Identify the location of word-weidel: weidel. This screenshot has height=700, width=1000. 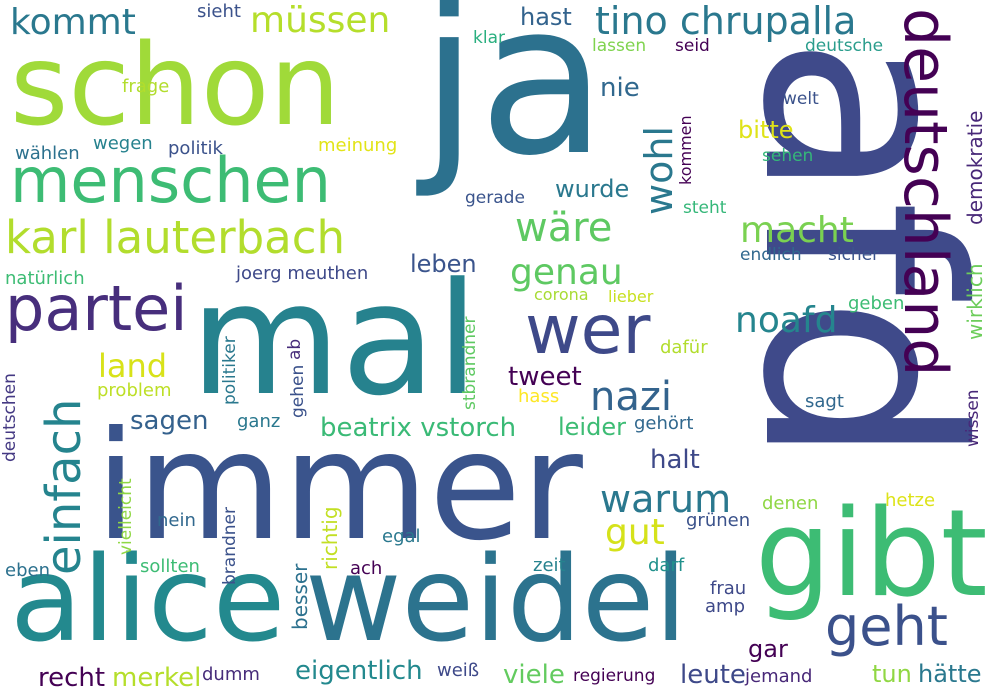
(496, 599).